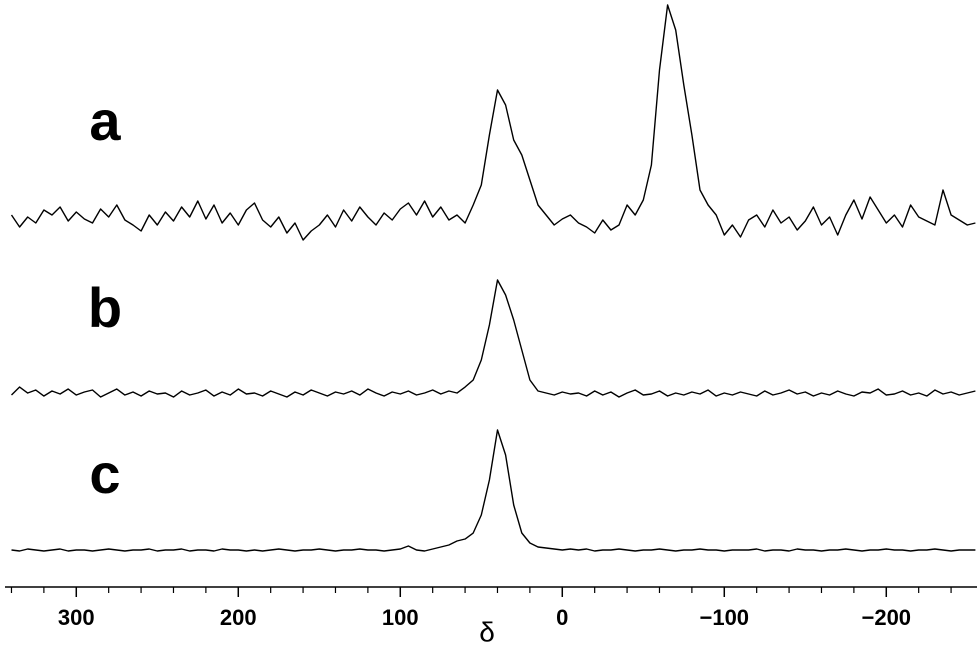  I want to click on x-axis-title: δ, so click(487, 631).